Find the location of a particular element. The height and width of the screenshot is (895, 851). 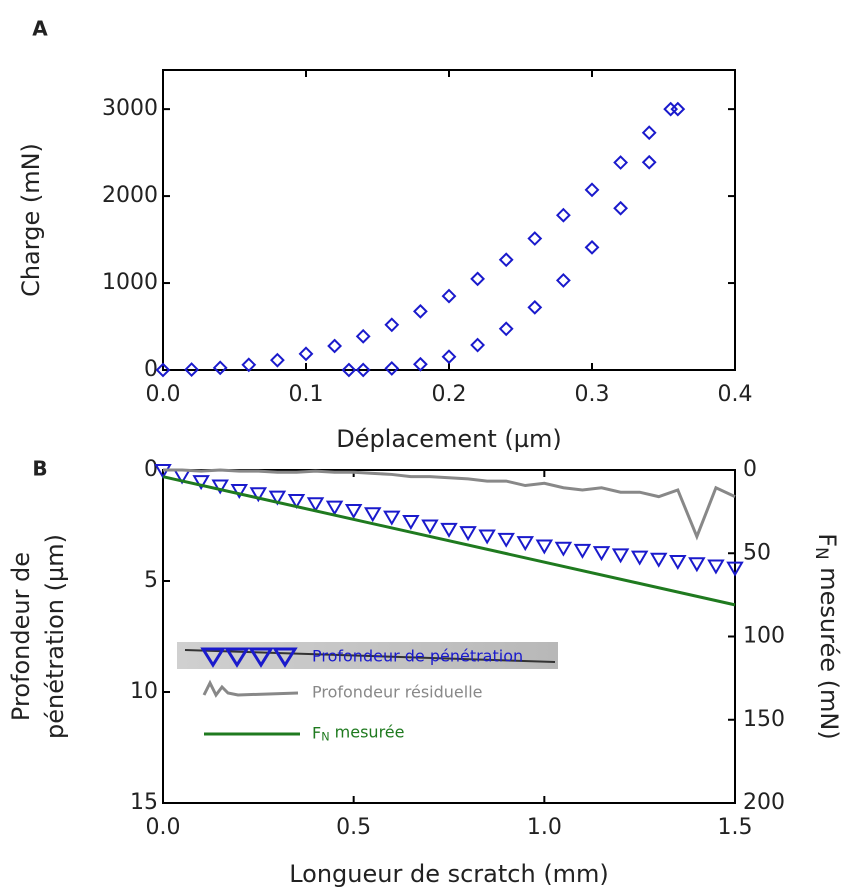

y-tick-label: 5 is located at coordinates (151, 580).